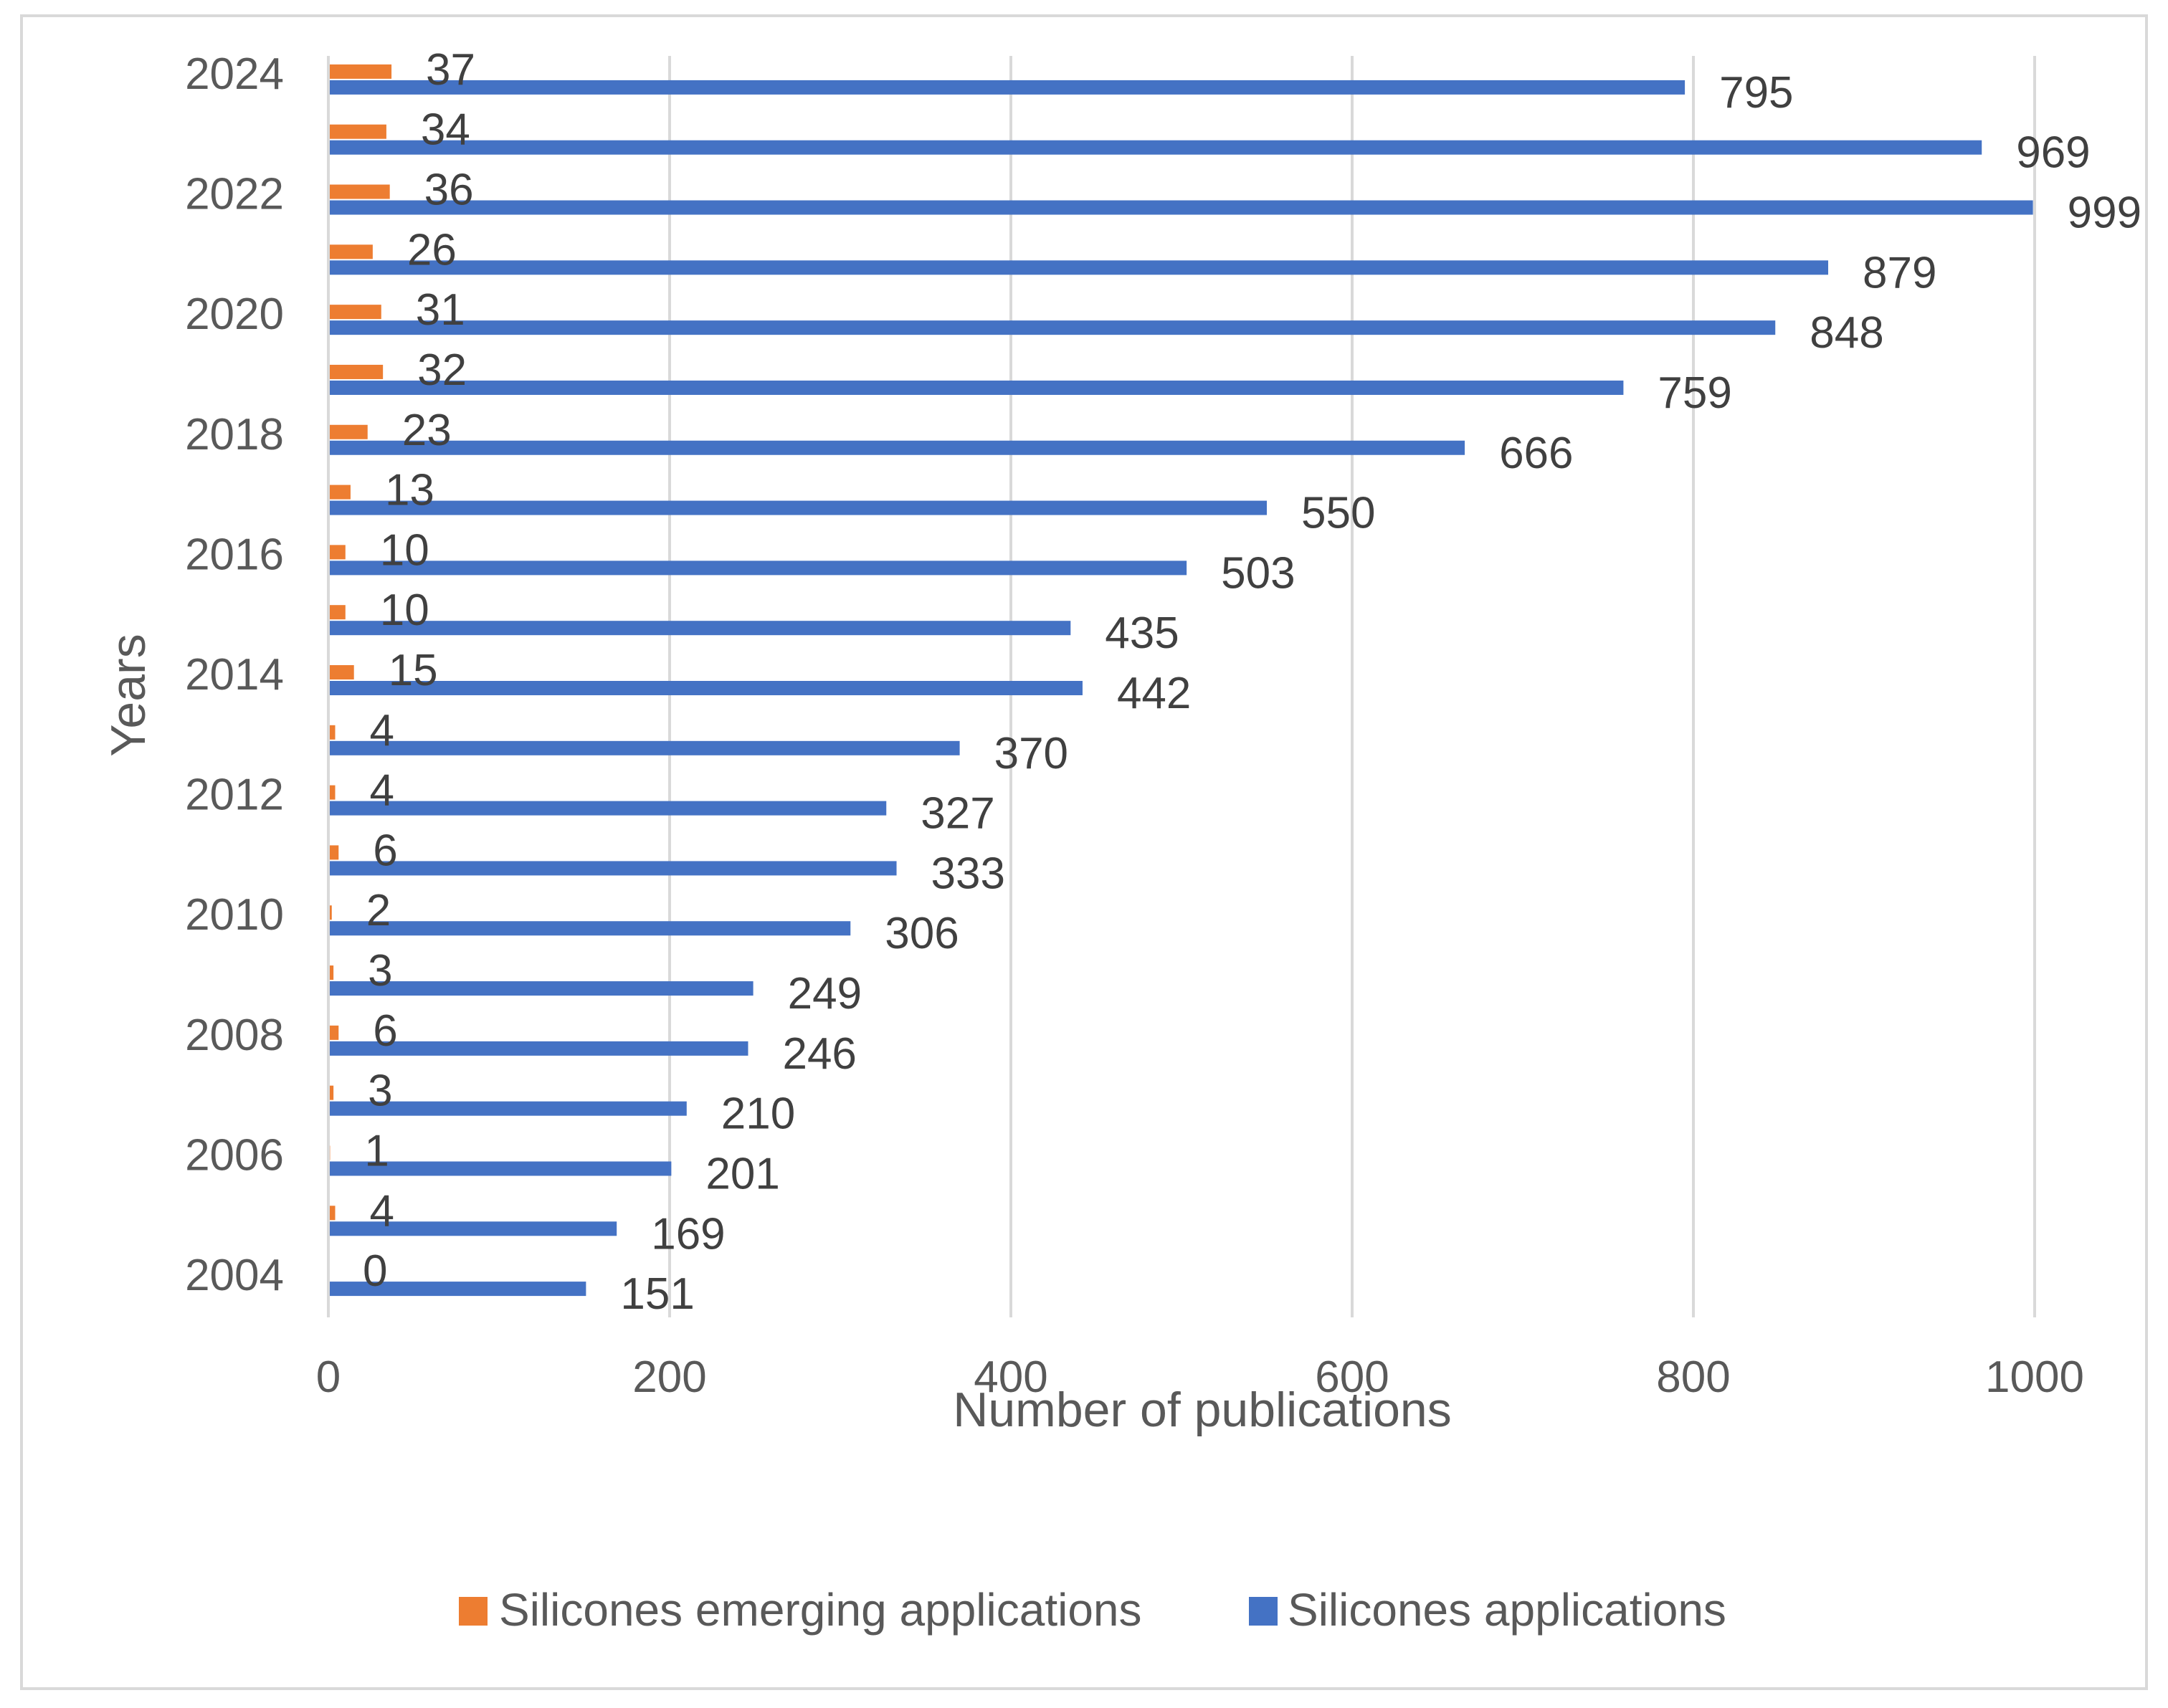 This screenshot has height=1708, width=2168. Describe the element at coordinates (500, 1168) in the screenshot. I see `bar-applications-2006` at that location.